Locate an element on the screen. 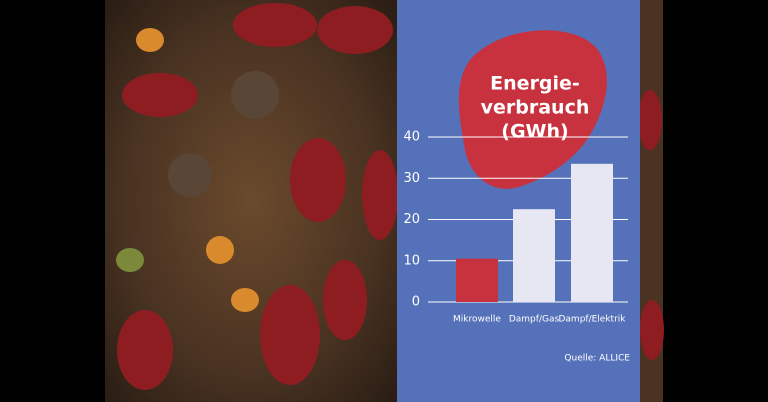 This screenshot has width=768, height=402. source: Quelle: ALLICE is located at coordinates (597, 359).